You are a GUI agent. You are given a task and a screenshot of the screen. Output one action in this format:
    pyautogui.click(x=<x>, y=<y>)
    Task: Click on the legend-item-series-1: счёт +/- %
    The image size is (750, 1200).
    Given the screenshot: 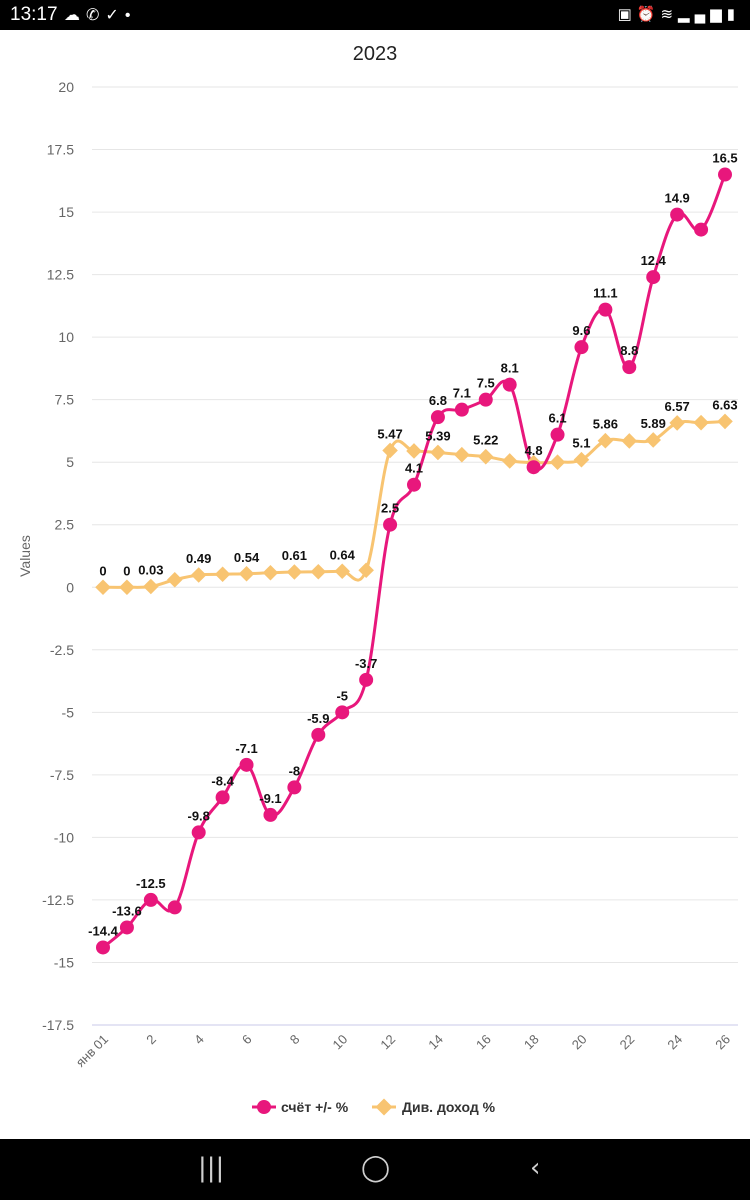 What is the action you would take?
    pyautogui.click(x=300, y=1107)
    